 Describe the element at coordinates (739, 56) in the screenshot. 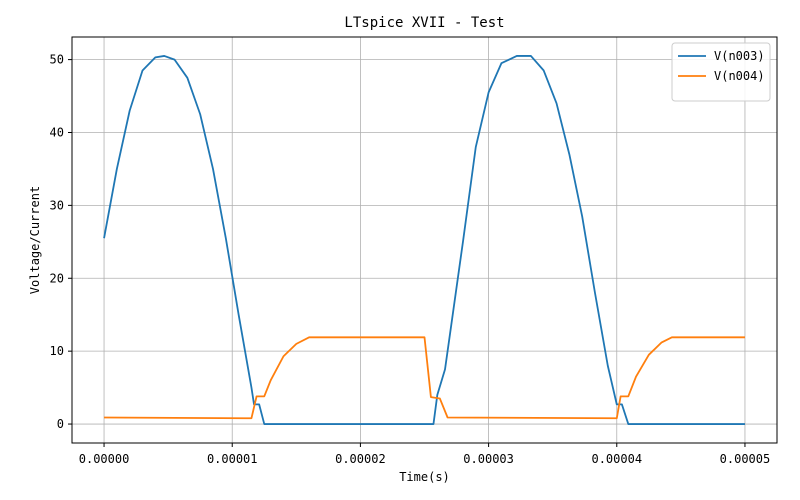

I see `legend-label: V(n003)` at that location.